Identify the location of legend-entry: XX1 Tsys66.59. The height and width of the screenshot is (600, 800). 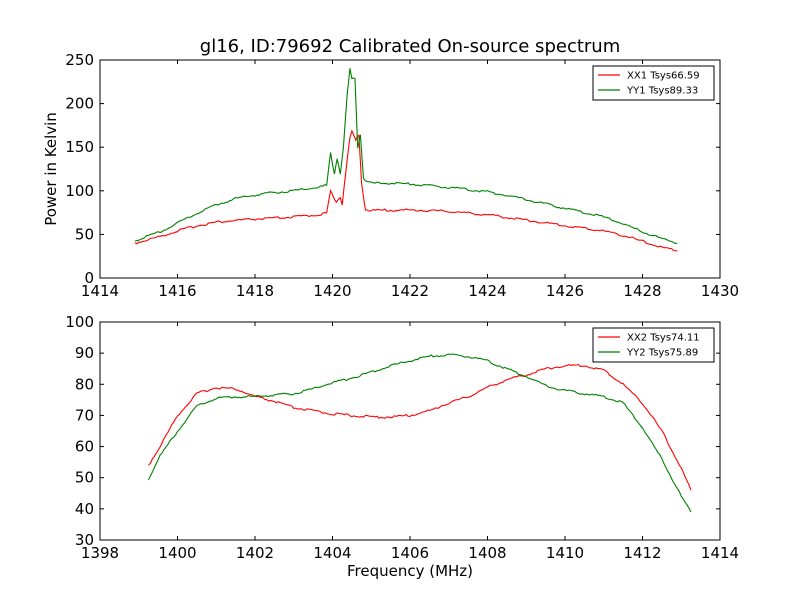
(663, 76).